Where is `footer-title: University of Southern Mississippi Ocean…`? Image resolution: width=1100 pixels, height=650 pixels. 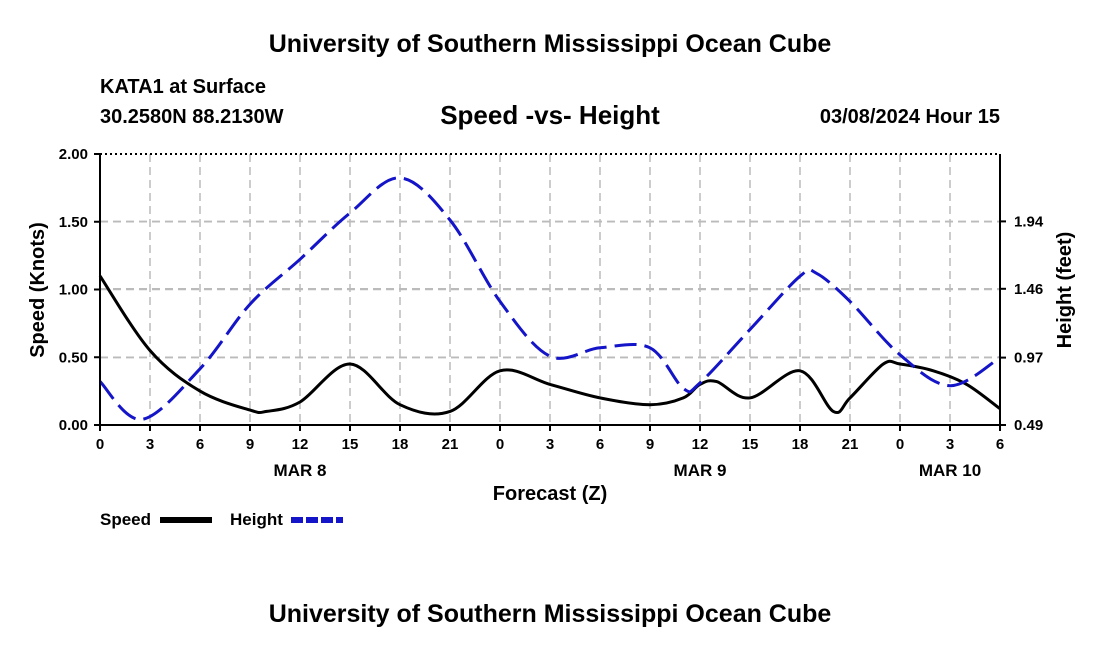
footer-title: University of Southern Mississippi Ocean… is located at coordinates (550, 614).